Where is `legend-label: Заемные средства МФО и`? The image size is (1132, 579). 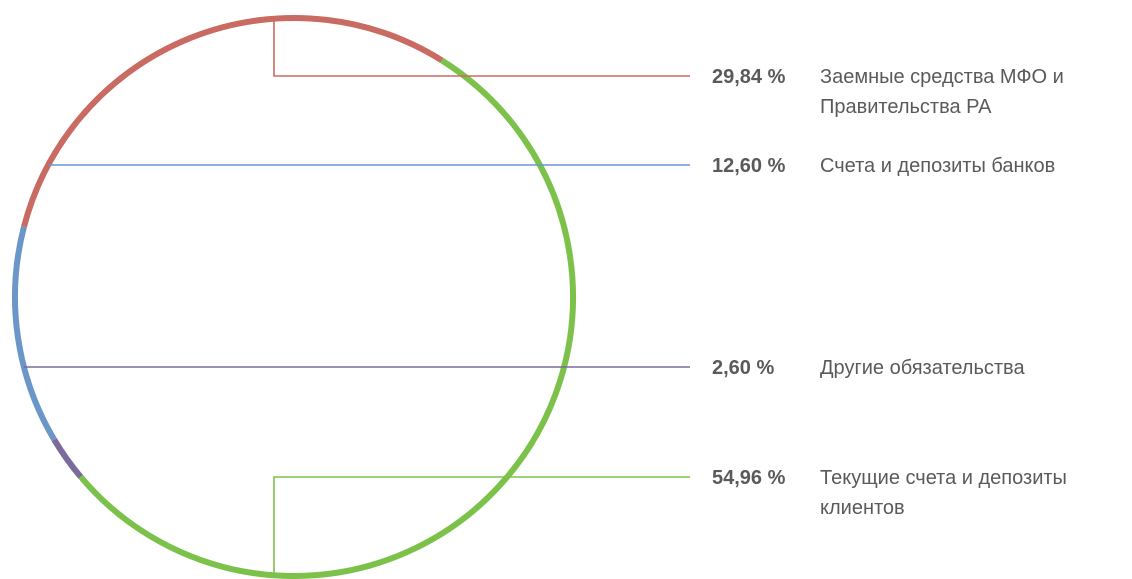
legend-label: Заемные средства МФО и is located at coordinates (942, 77).